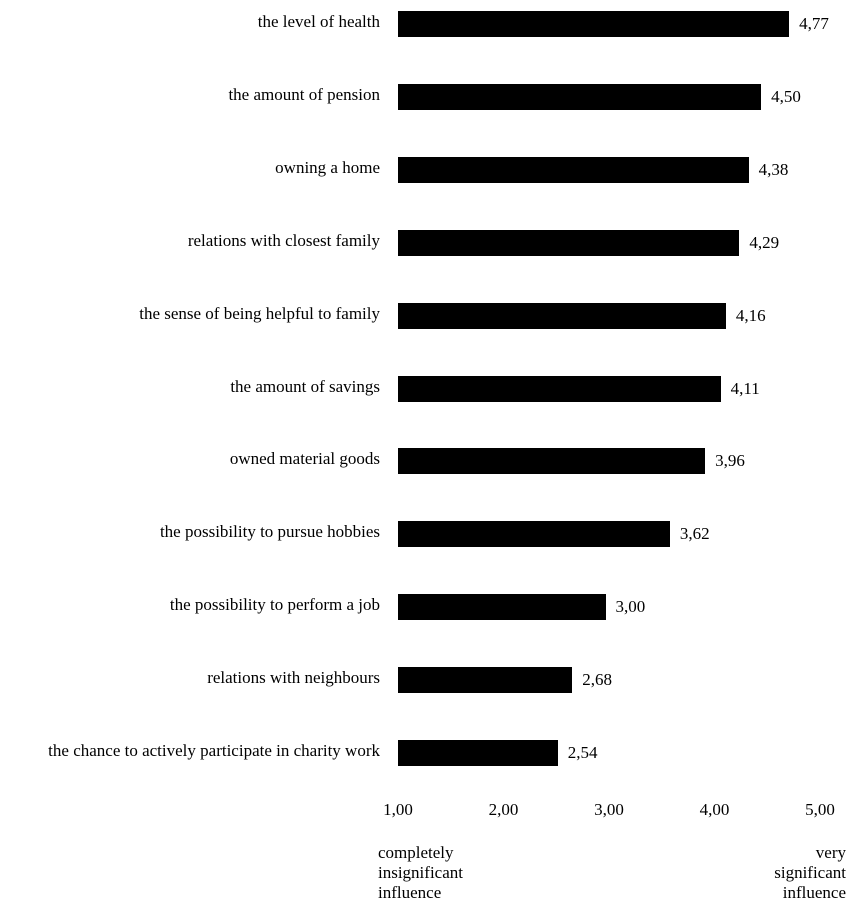 The image size is (848, 913). What do you see at coordinates (503, 809) in the screenshot?
I see `x-tick-label: 2,00` at bounding box center [503, 809].